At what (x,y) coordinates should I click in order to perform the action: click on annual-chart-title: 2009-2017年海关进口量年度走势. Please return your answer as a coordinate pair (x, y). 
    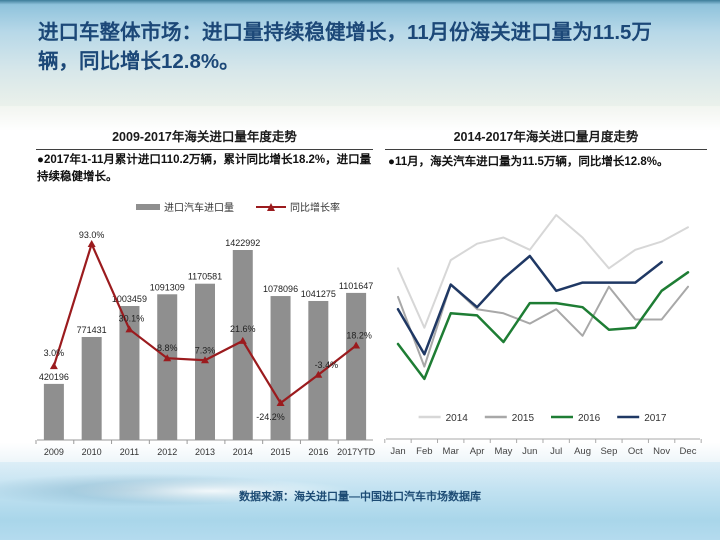
    Looking at the image, I should click on (204, 138).